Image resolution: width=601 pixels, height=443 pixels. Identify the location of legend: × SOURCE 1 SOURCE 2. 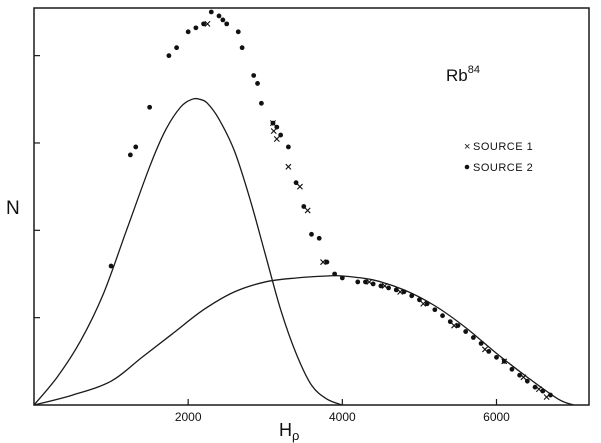
(498, 157).